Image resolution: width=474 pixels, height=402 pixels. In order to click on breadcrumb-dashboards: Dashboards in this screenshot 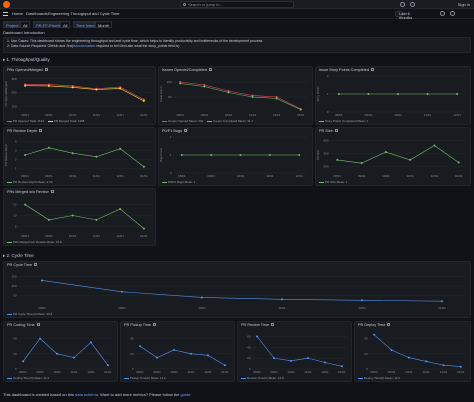, I will do `click(37, 13)`.